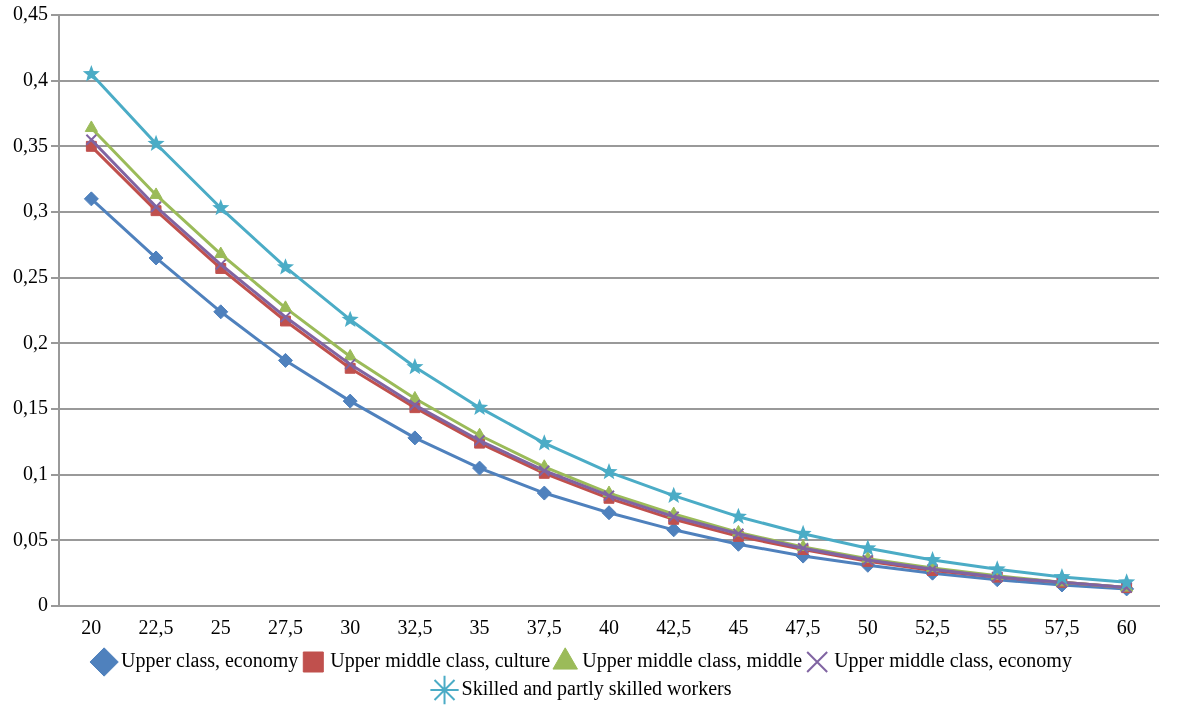 The width and height of the screenshot is (1179, 720). I want to click on x-tick-label: 50, so click(867, 627).